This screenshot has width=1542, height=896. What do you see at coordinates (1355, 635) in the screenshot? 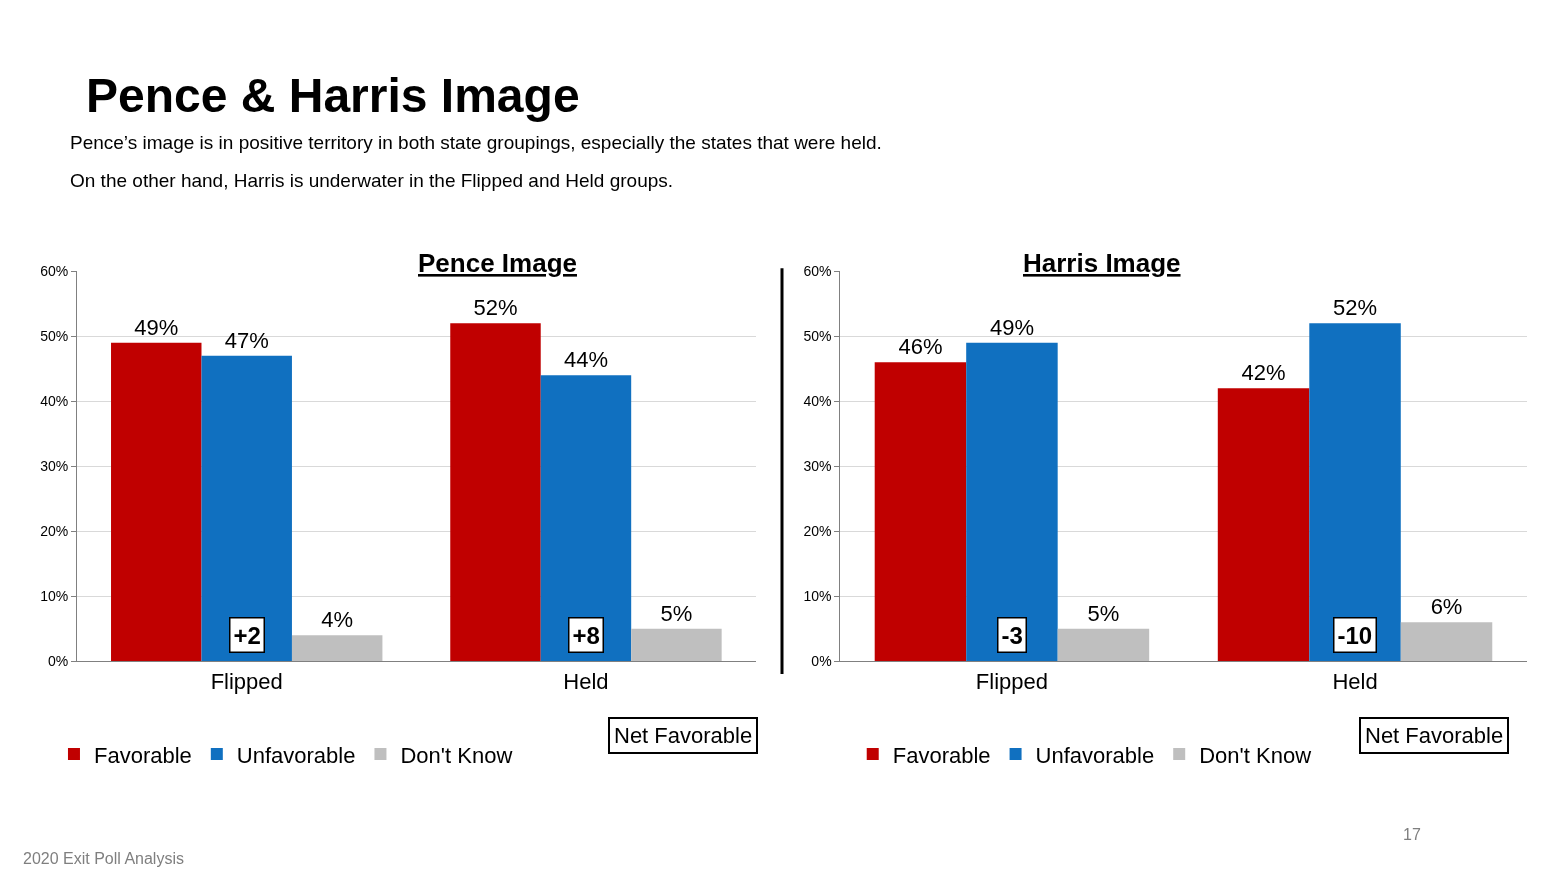
I see `annotation: -10` at bounding box center [1355, 635].